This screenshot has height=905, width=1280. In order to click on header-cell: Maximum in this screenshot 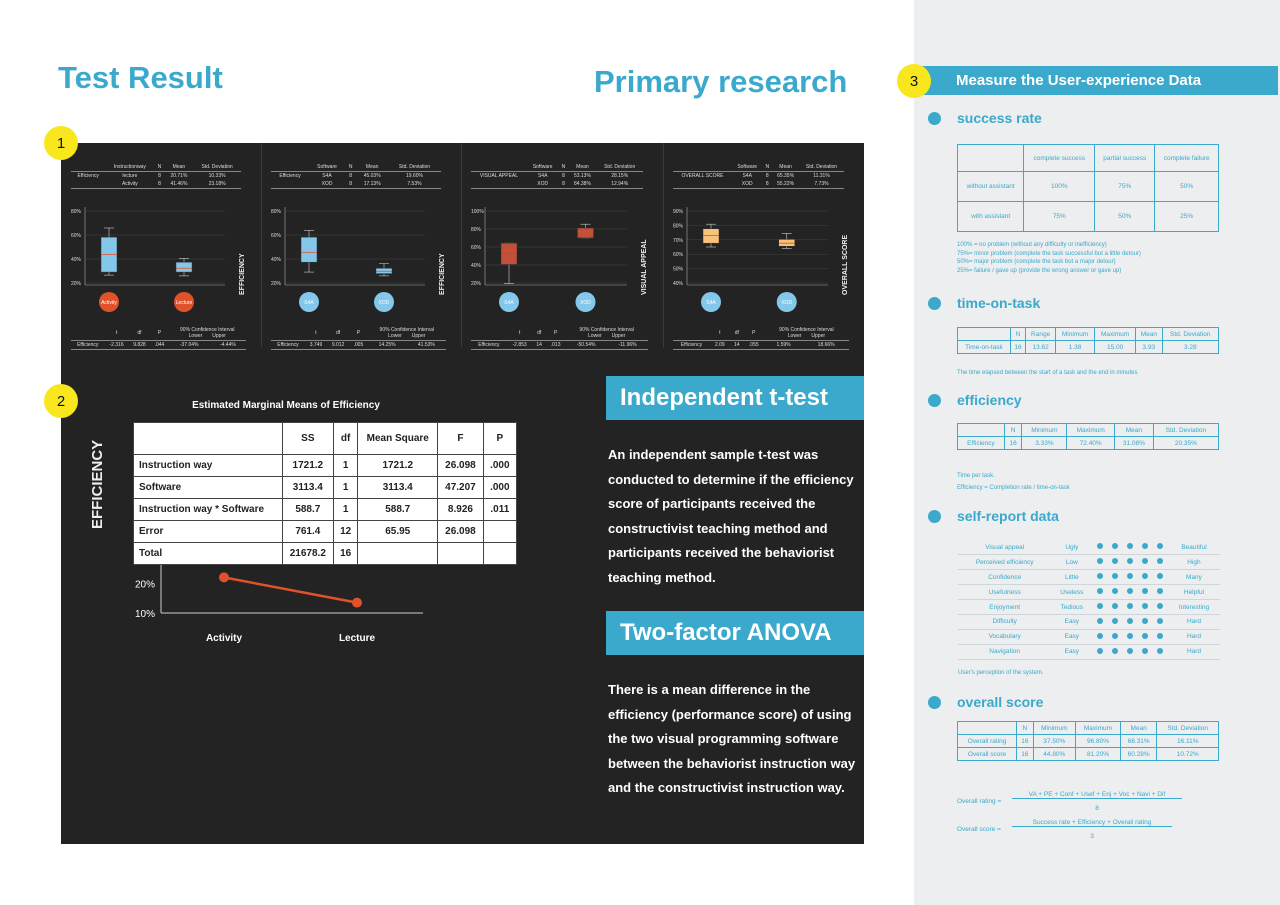, I will do `click(1098, 728)`.